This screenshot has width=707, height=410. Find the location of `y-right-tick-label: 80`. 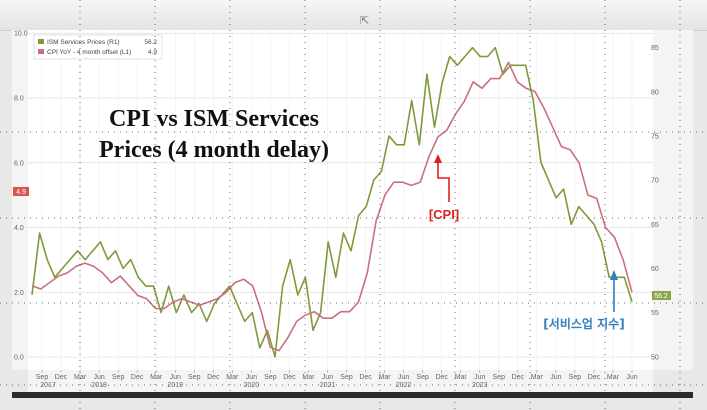

y-right-tick-label: 80 is located at coordinates (655, 92).